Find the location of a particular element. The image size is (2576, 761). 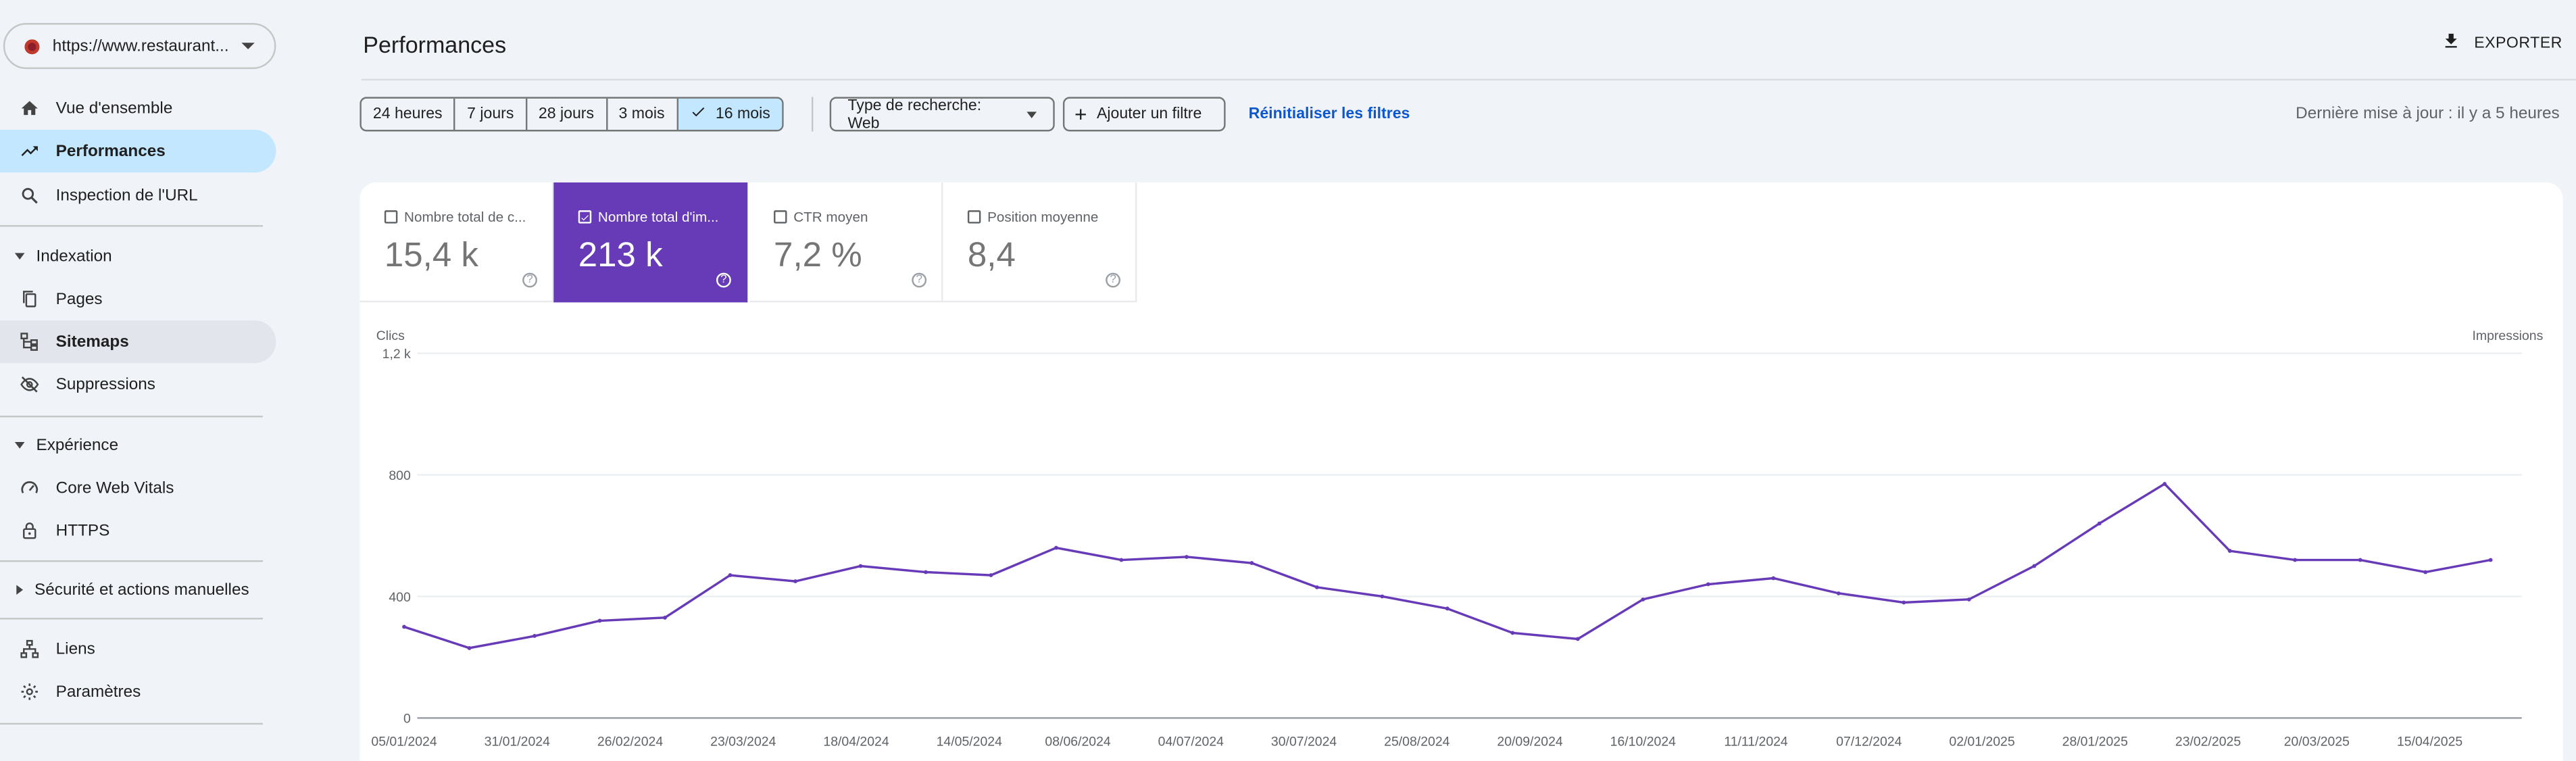

section-indexation: Indexation is located at coordinates (138, 256).